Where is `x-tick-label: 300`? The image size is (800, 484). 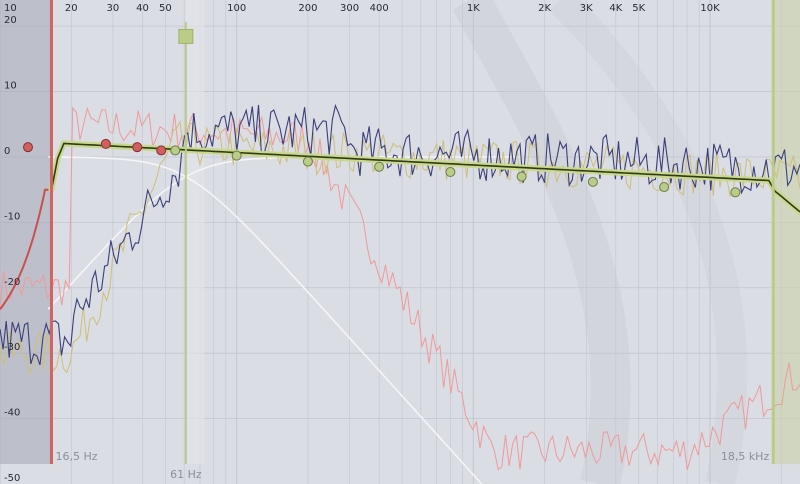
x-tick-label: 300 is located at coordinates (349, 8).